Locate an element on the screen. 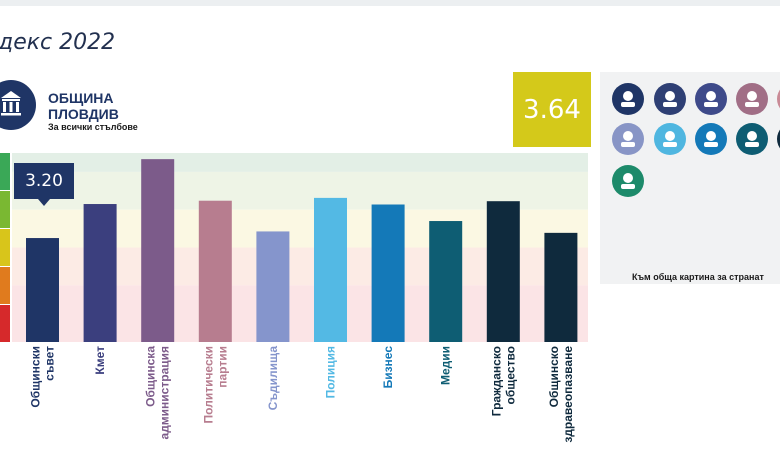 The width and height of the screenshot is (780, 470). category-label: Общинскаадминистрация is located at coordinates (158, 393).